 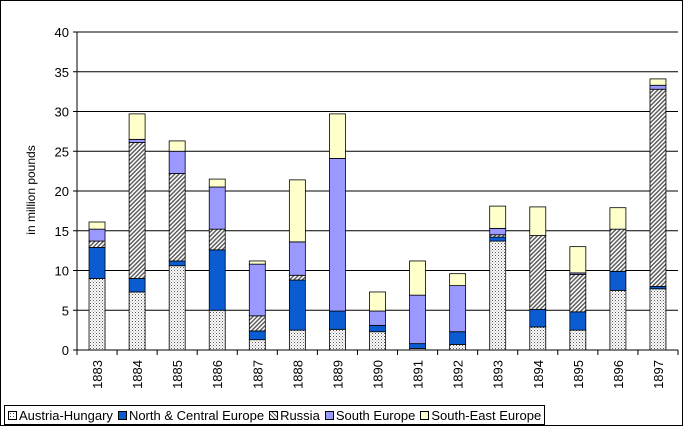 I want to click on y-tick-label: 5, so click(x=65, y=310).